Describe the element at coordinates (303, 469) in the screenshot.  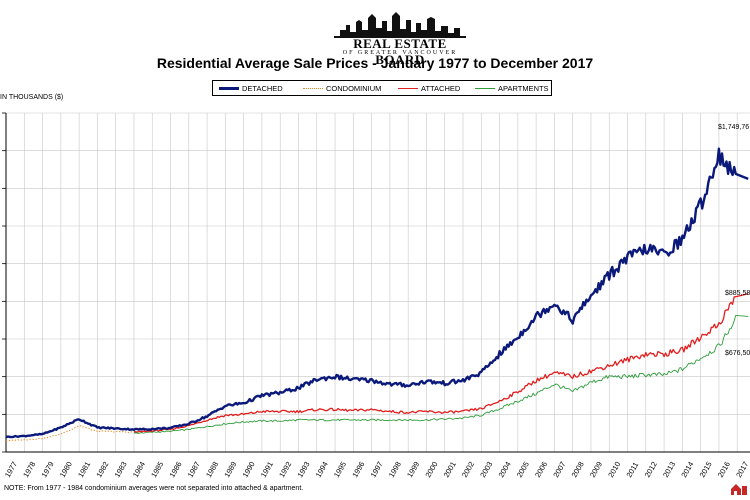
I see `x-tick-label: 1993` at that location.